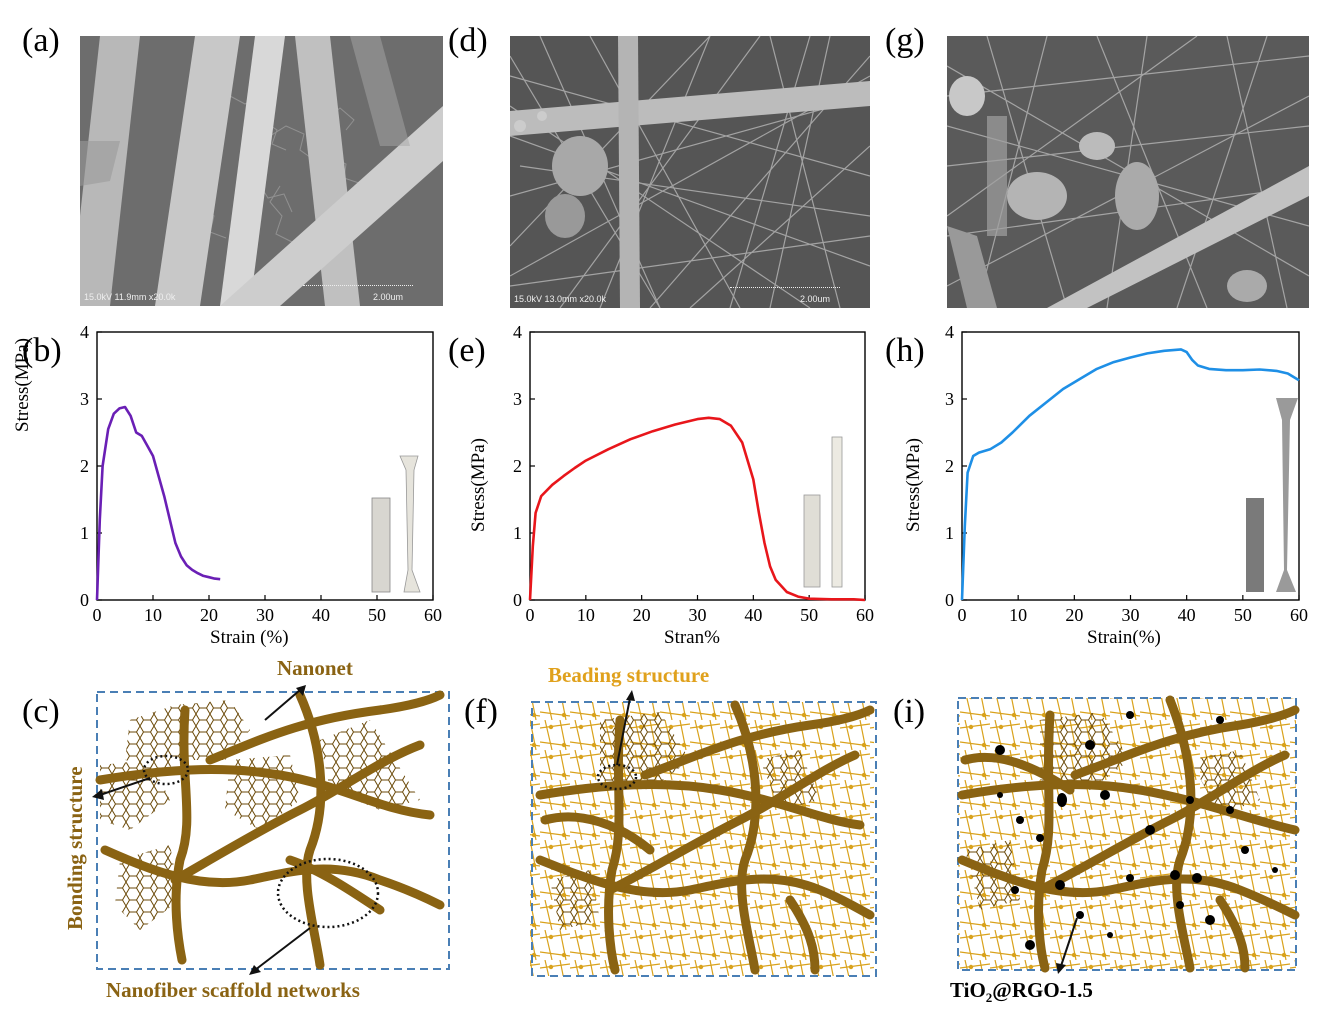  Describe the element at coordinates (75, 848) in the screenshot. I see `bonding-structure-label: Bonding structure` at that location.